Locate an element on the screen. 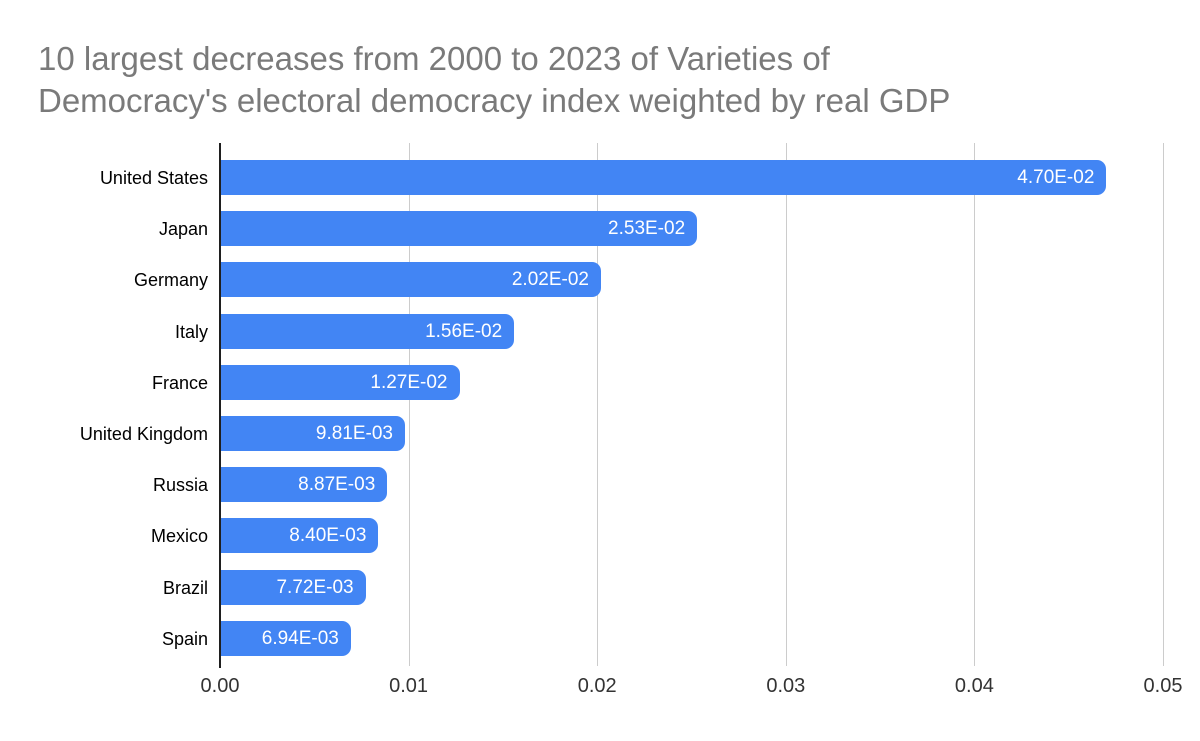 The height and width of the screenshot is (741, 1200). bar-value-label: 1.56E-02 is located at coordinates (464, 331).